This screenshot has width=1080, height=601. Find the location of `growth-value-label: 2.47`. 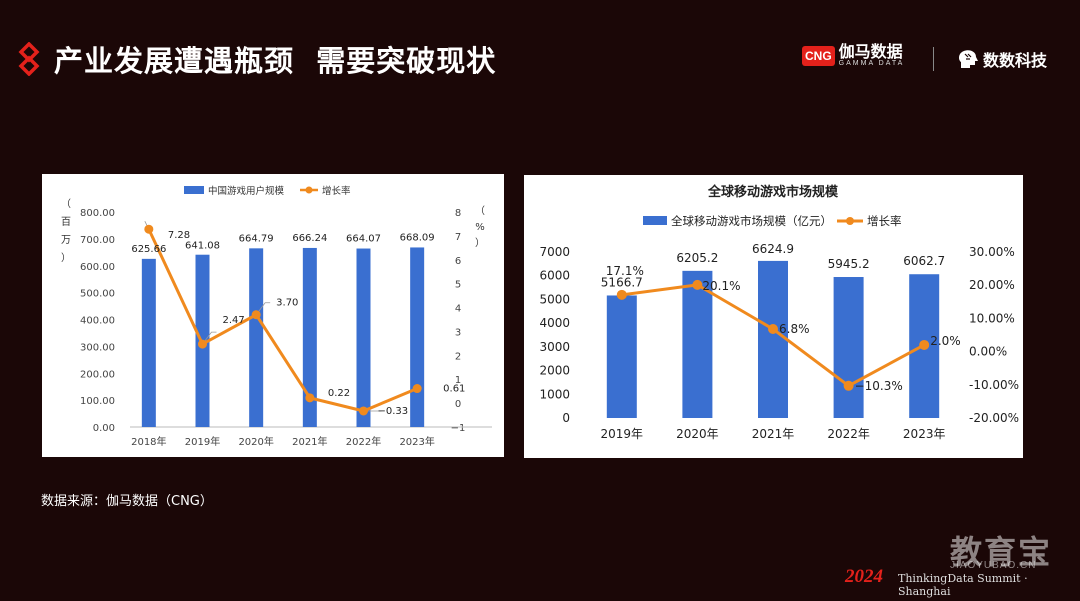

growth-value-label: 2.47 is located at coordinates (234, 320).